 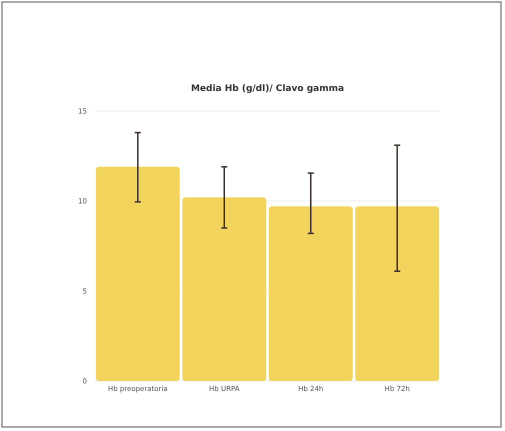 What do you see at coordinates (267, 89) in the screenshot?
I see `chart-title: Media Hb (g/dl)/ Clavo gamma` at bounding box center [267, 89].